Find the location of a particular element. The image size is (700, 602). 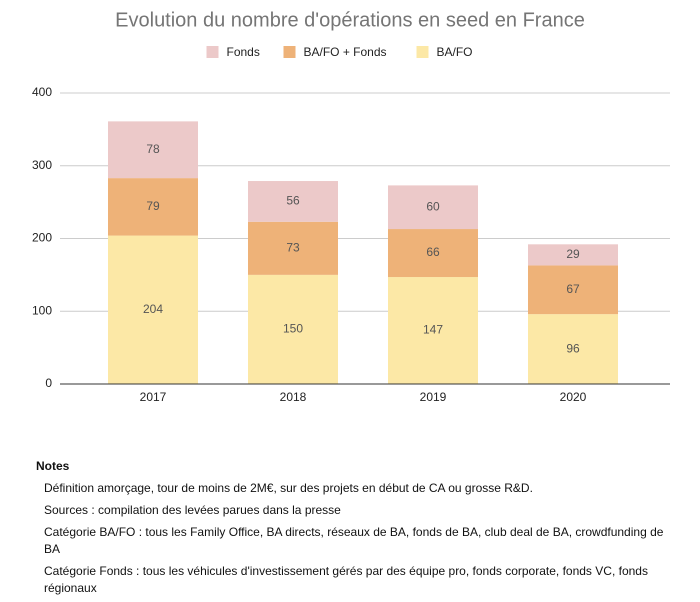

value-label: 67 is located at coordinates (573, 289).